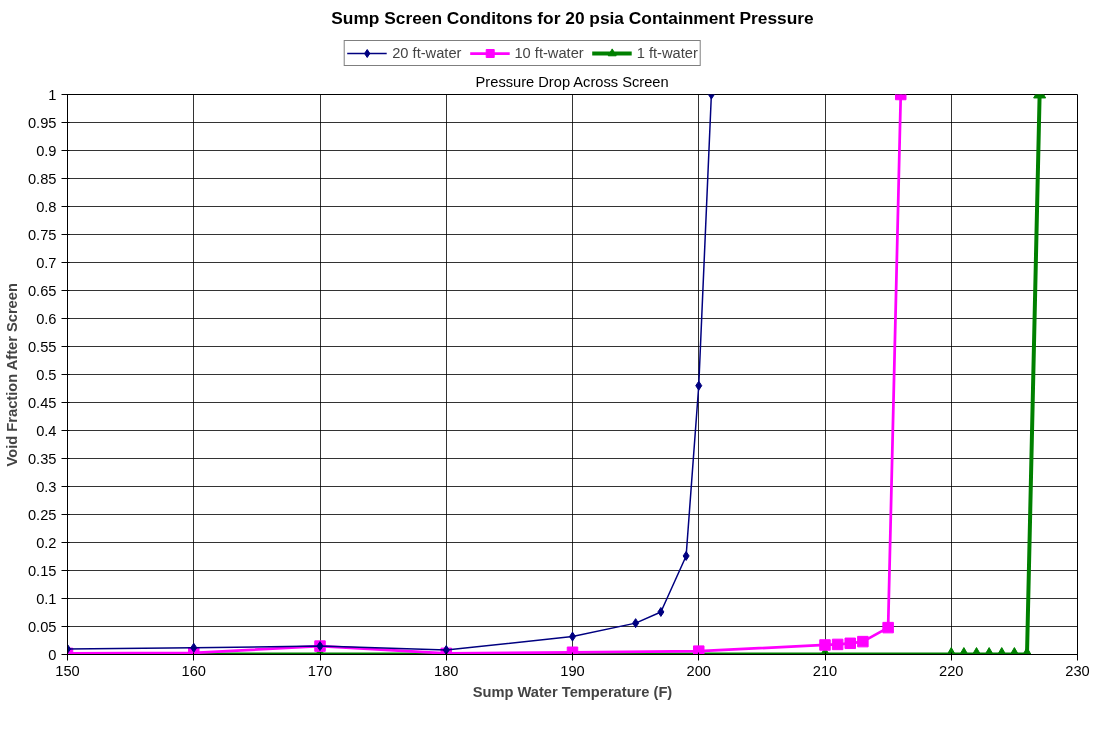 This screenshot has height=745, width=1119. Describe the element at coordinates (52, 94) in the screenshot. I see `y-tick-label: 1` at that location.